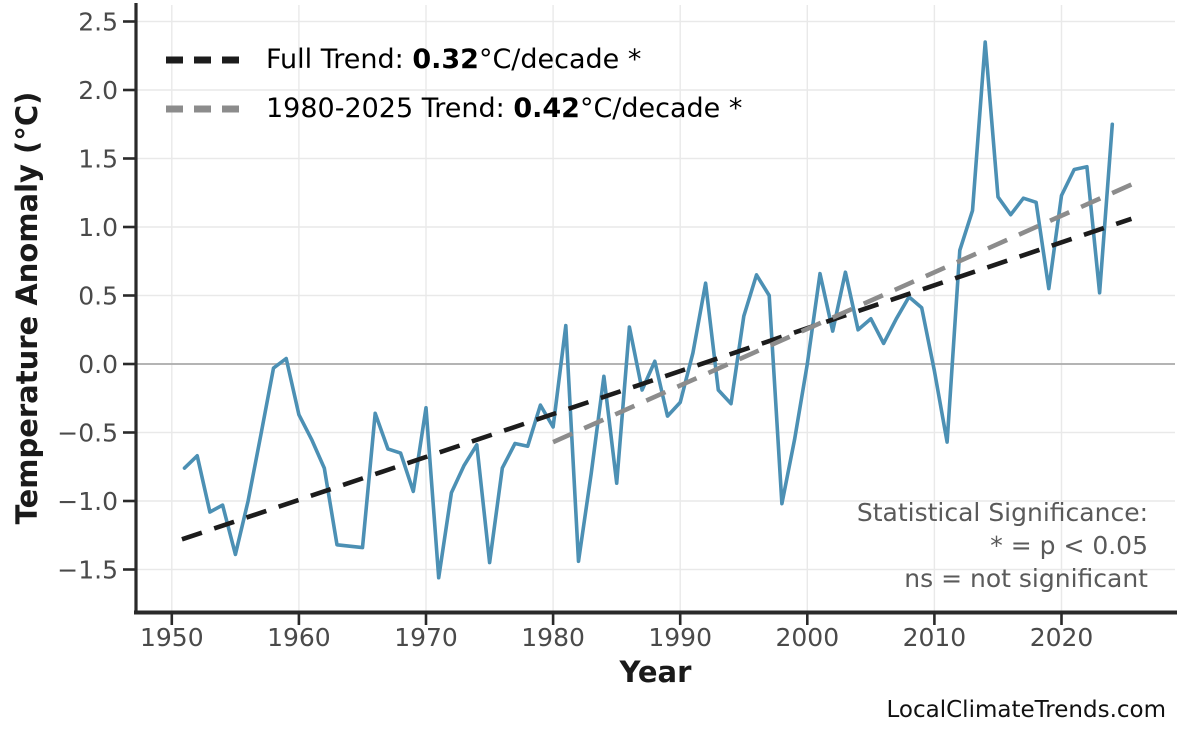  I want to click on x-tick-label: 2000, so click(807, 637).